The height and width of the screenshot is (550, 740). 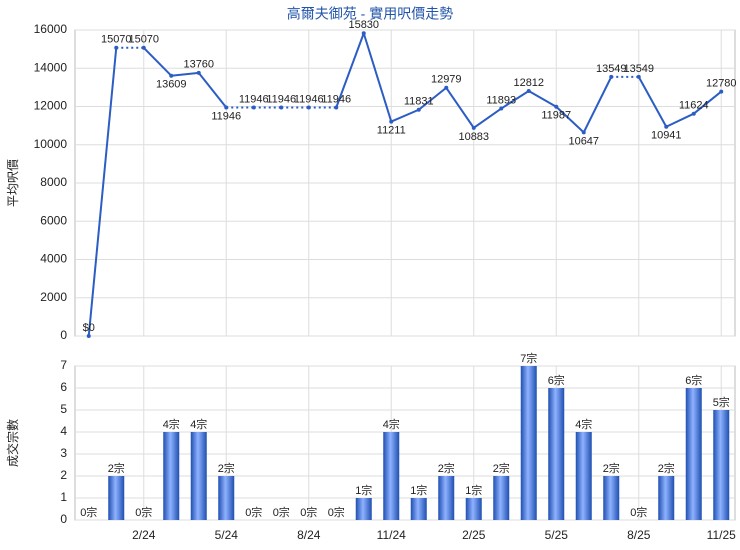 What do you see at coordinates (63, 387) in the screenshot?
I see `y-tick-label: 6` at bounding box center [63, 387].